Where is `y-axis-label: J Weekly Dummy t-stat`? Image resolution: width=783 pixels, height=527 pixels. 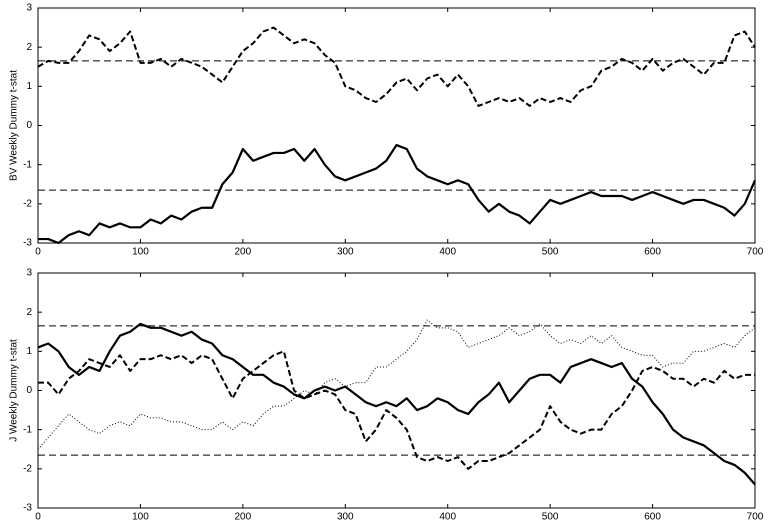
y-axis-label: J Weekly Dummy t-stat is located at coordinates (14, 390).